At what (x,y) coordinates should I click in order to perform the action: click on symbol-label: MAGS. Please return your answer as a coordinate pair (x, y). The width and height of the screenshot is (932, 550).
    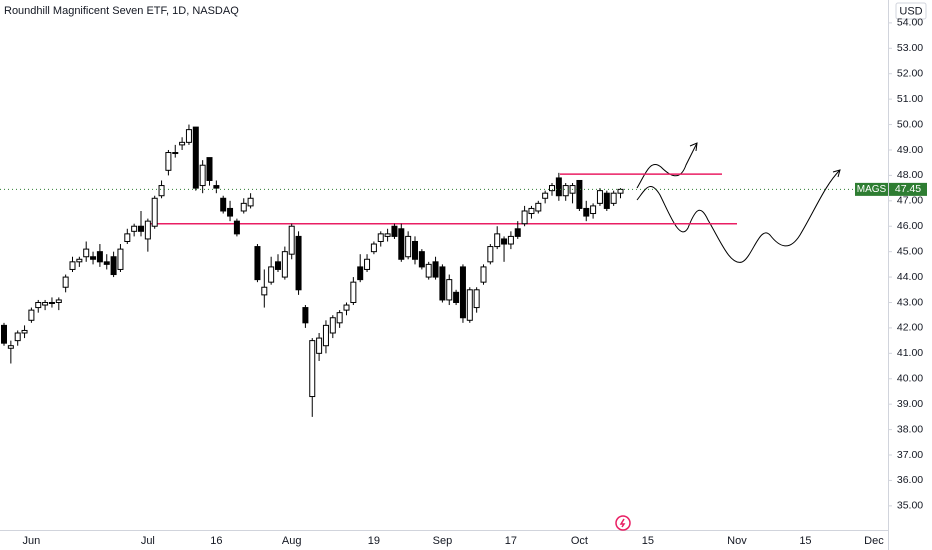
    Looking at the image, I should click on (872, 189).